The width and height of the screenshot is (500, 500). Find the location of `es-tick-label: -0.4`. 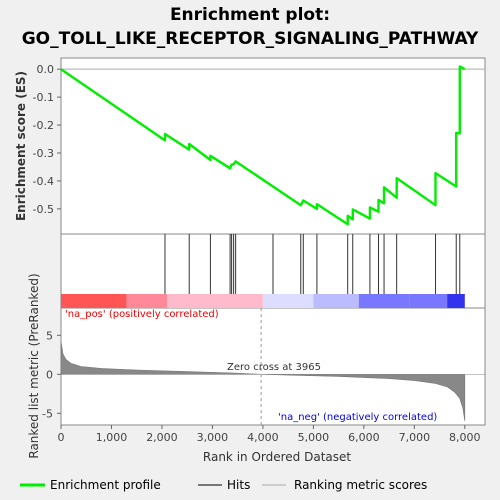

es-tick-label: -0.4 is located at coordinates (43, 181).